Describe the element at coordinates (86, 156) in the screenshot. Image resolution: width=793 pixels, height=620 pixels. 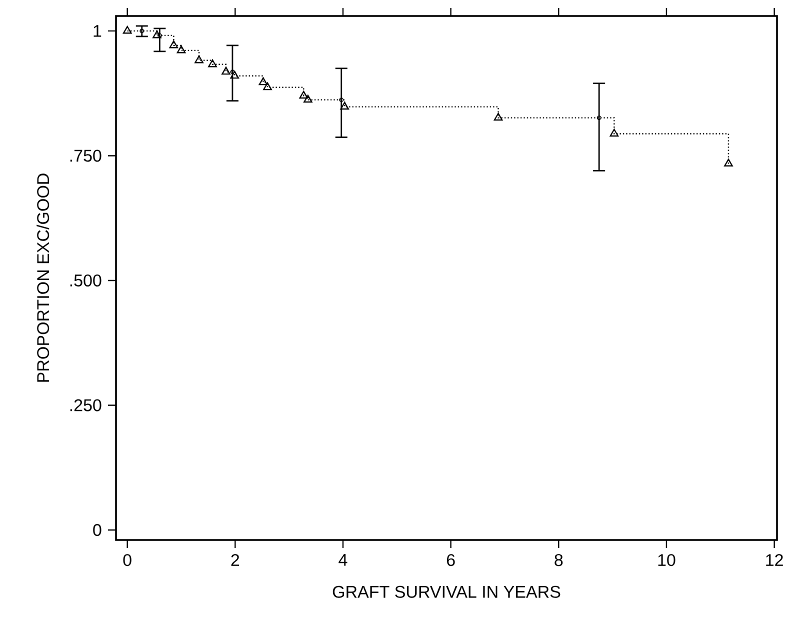
I see `y-tick-label: .750` at that location.